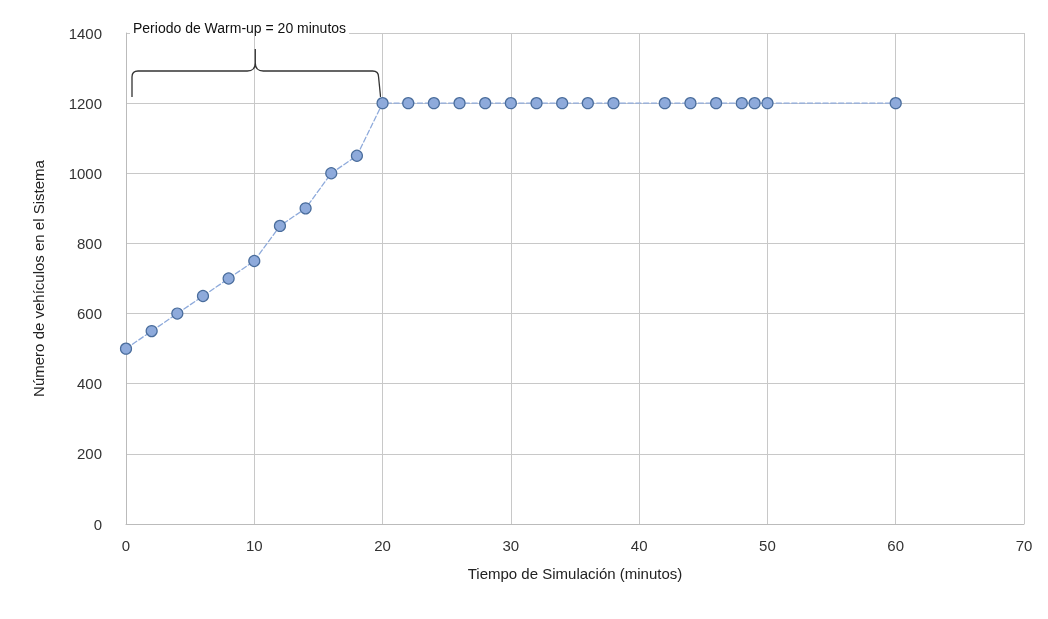 Image resolution: width=1048 pixels, height=619 pixels. Describe the element at coordinates (511, 545) in the screenshot. I see `x-tick-label: 30` at that location.